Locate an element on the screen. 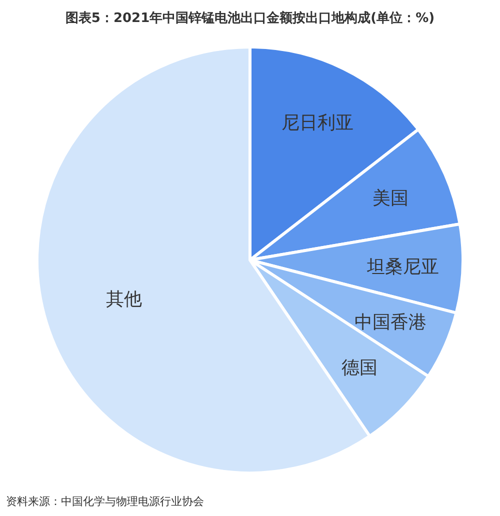 The height and width of the screenshot is (516, 500). slice-label: 其他 is located at coordinates (124, 299).